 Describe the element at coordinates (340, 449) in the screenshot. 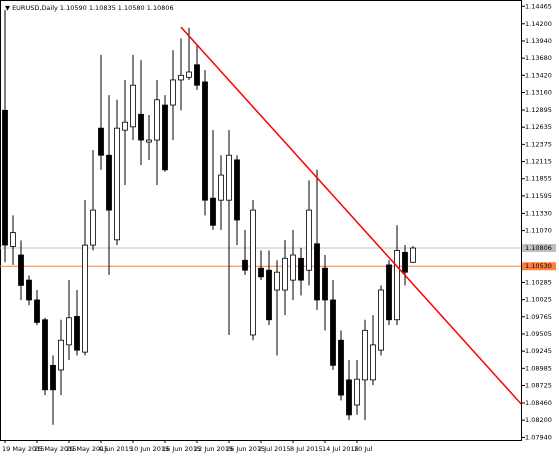

I see `x-tick-label: 14 Jul 2015` at that location.